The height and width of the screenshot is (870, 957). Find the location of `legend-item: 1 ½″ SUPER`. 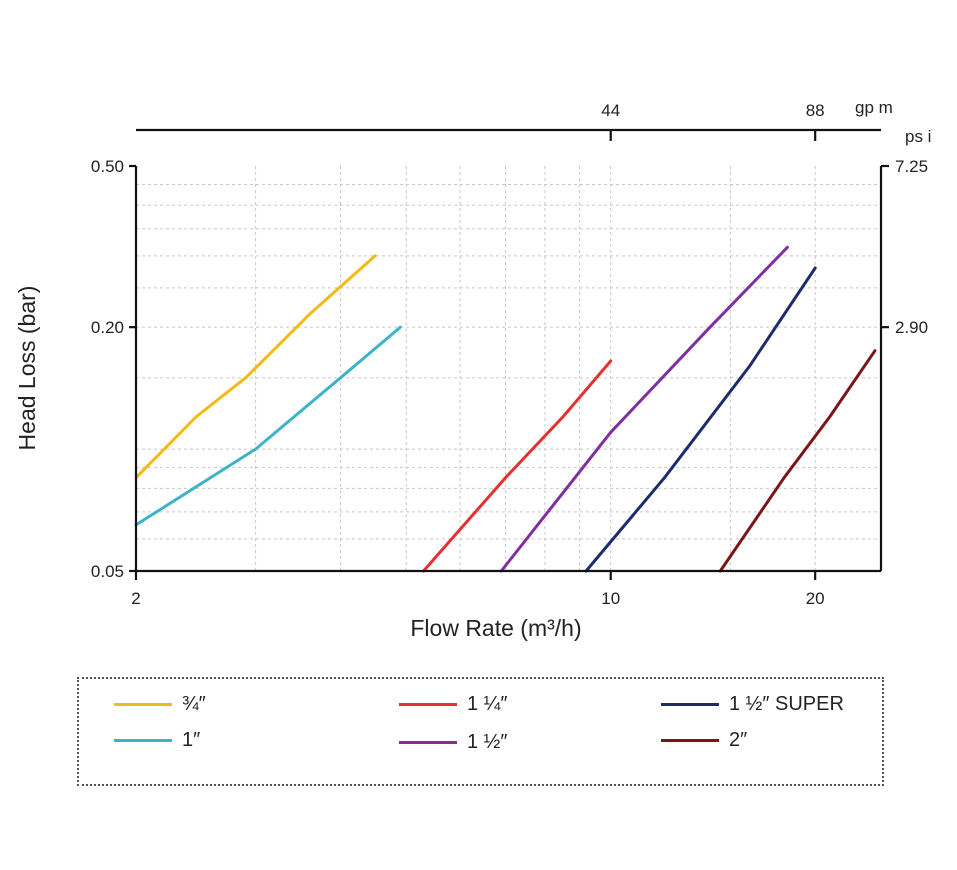

legend-item: 1 ½″ SUPER is located at coordinates (752, 704).